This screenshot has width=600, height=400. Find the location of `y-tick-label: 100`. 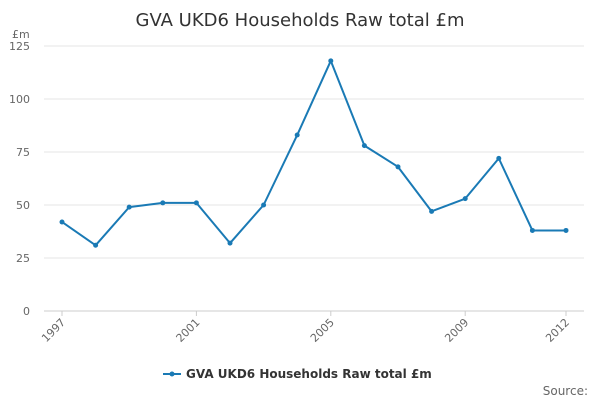

y-tick-label: 100 is located at coordinates (19, 99).